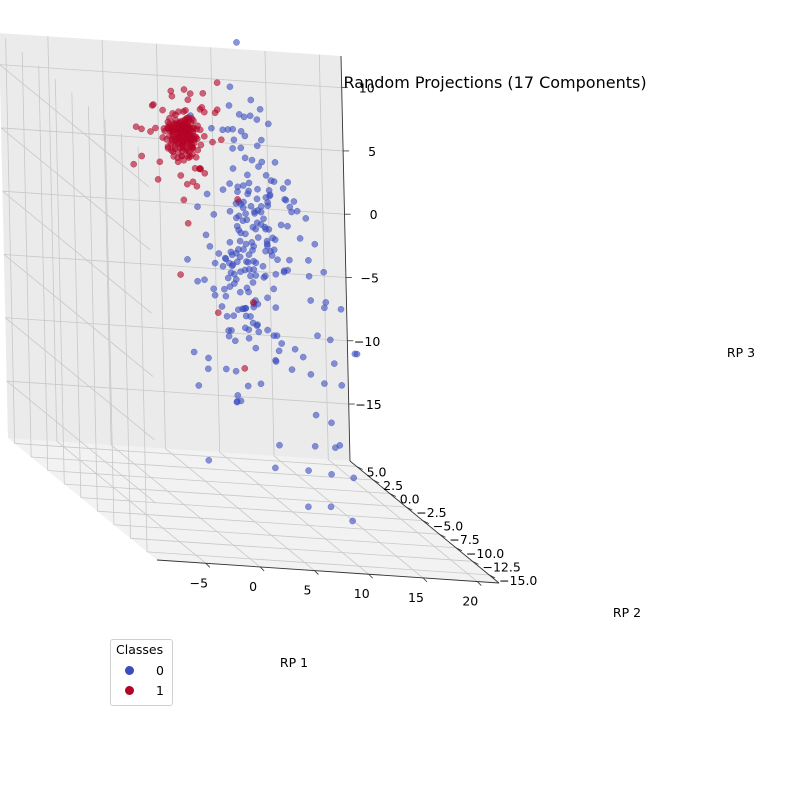  I want to click on y-tick-label: 0.0, so click(410, 499).